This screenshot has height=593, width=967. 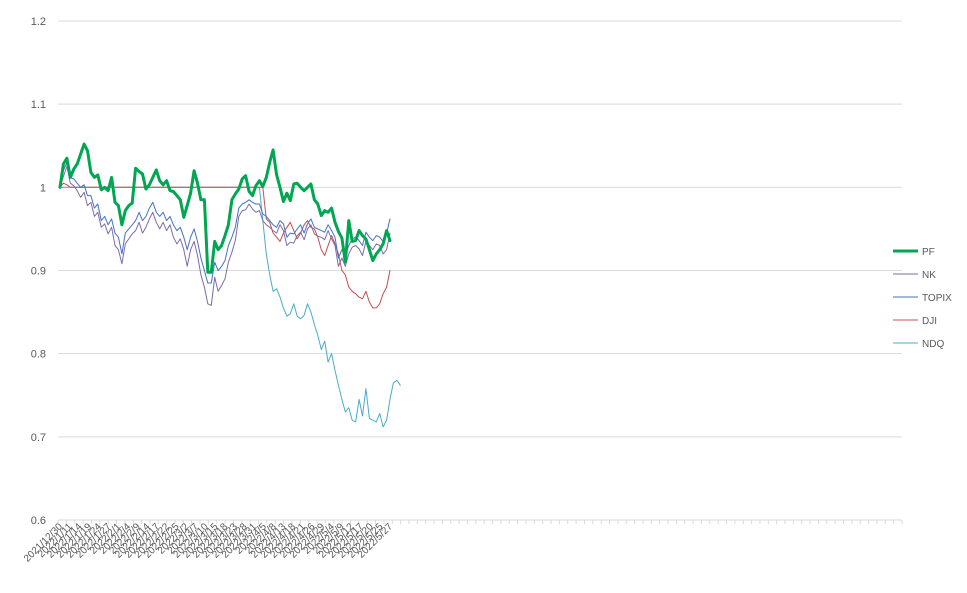 I want to click on series-line-pf, so click(x=225, y=208).